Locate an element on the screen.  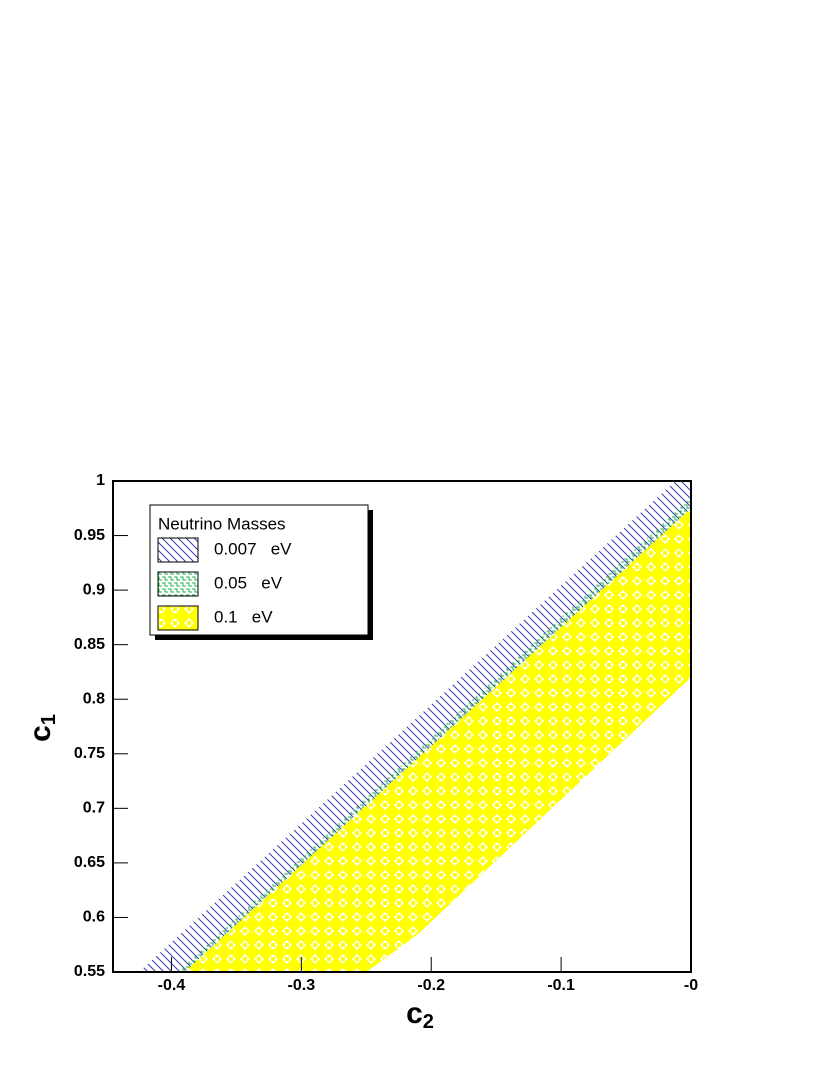
y-tick-label: 0.6 is located at coordinates (94, 917).